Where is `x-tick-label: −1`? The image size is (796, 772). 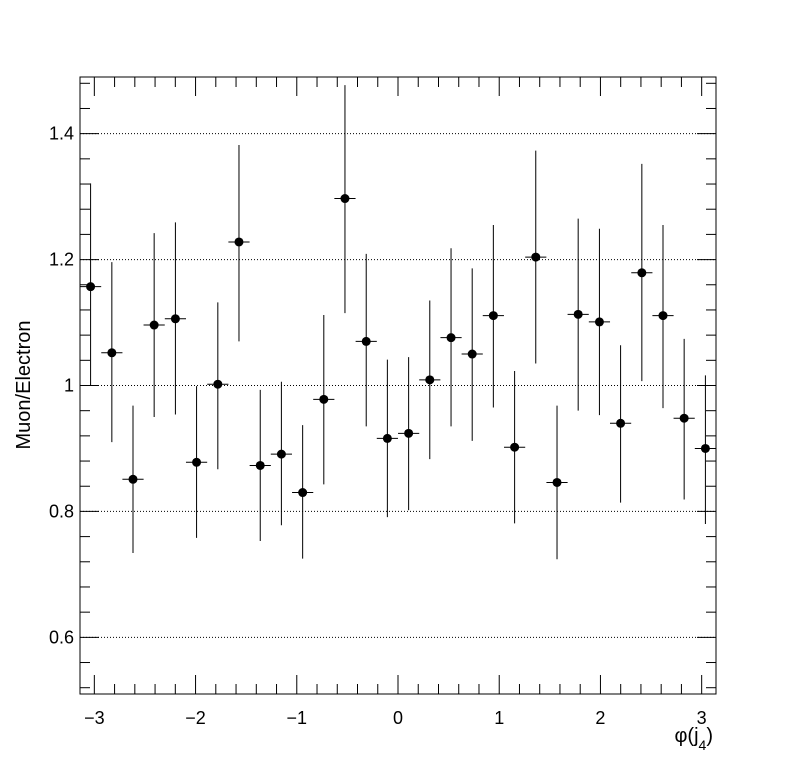
x-tick-label: −1 is located at coordinates (297, 718).